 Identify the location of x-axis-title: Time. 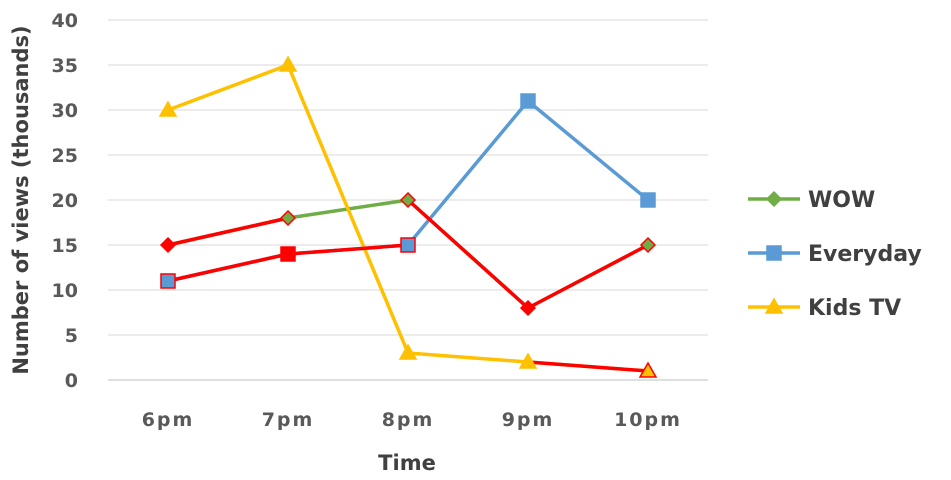
(407, 463).